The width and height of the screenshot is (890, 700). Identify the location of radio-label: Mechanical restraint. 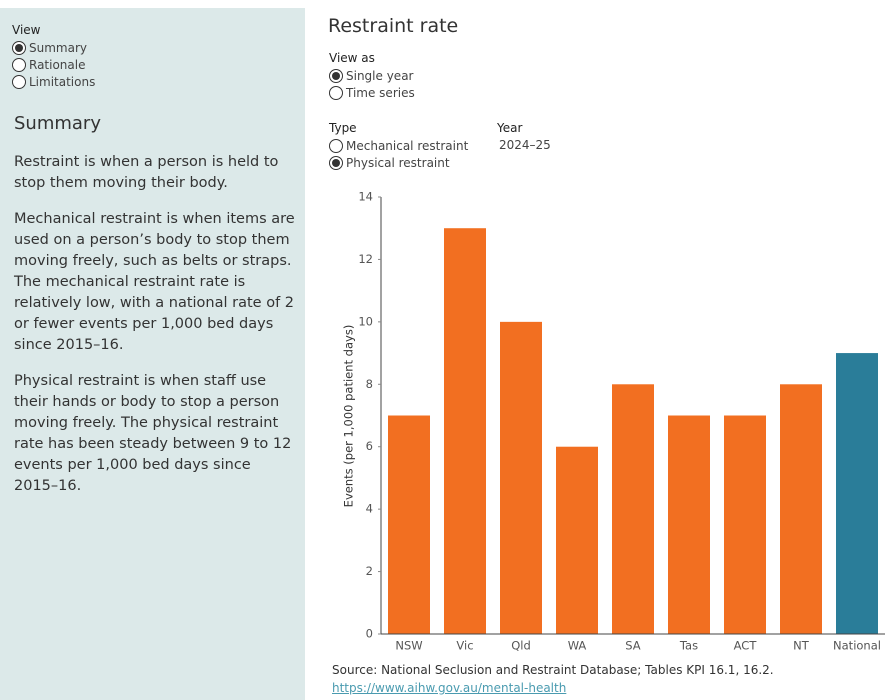
(407, 145).